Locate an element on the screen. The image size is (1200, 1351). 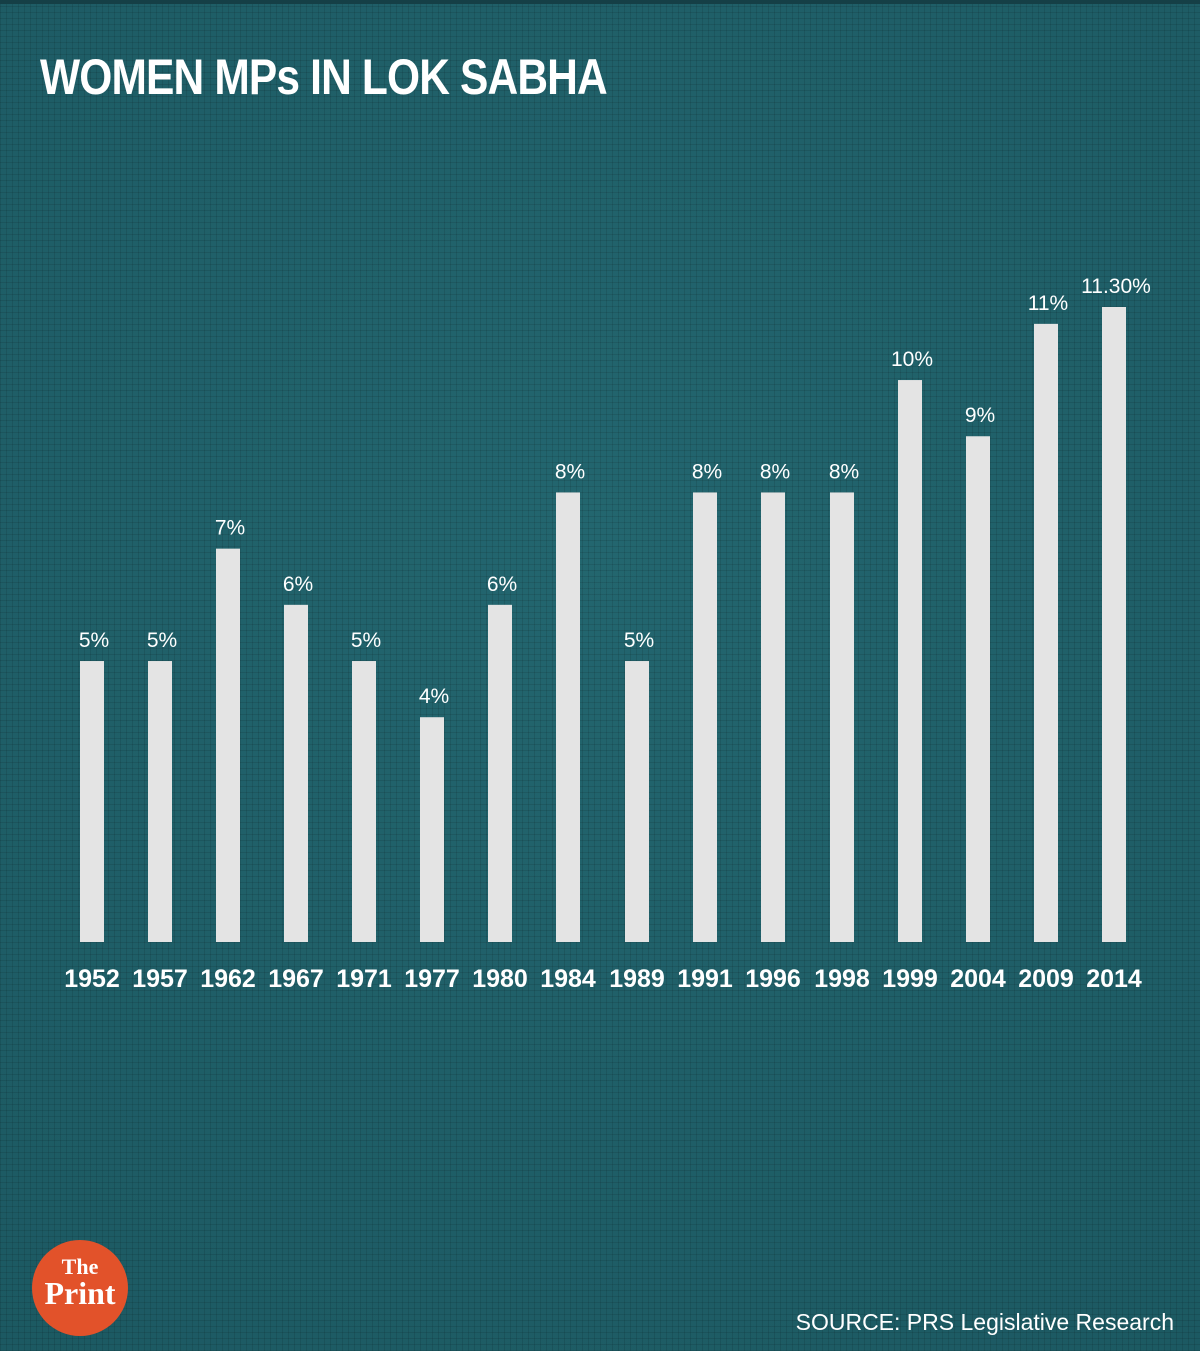
value-label-1991: 8% is located at coordinates (707, 471).